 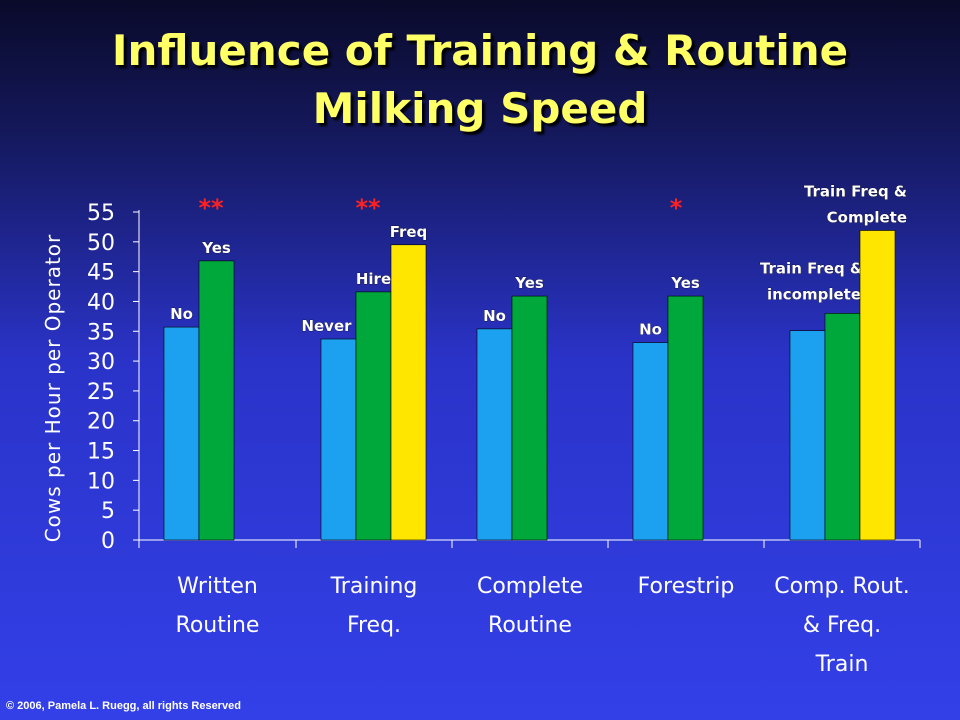 What do you see at coordinates (101, 302) in the screenshot?
I see `y-tick-label: 40` at bounding box center [101, 302].